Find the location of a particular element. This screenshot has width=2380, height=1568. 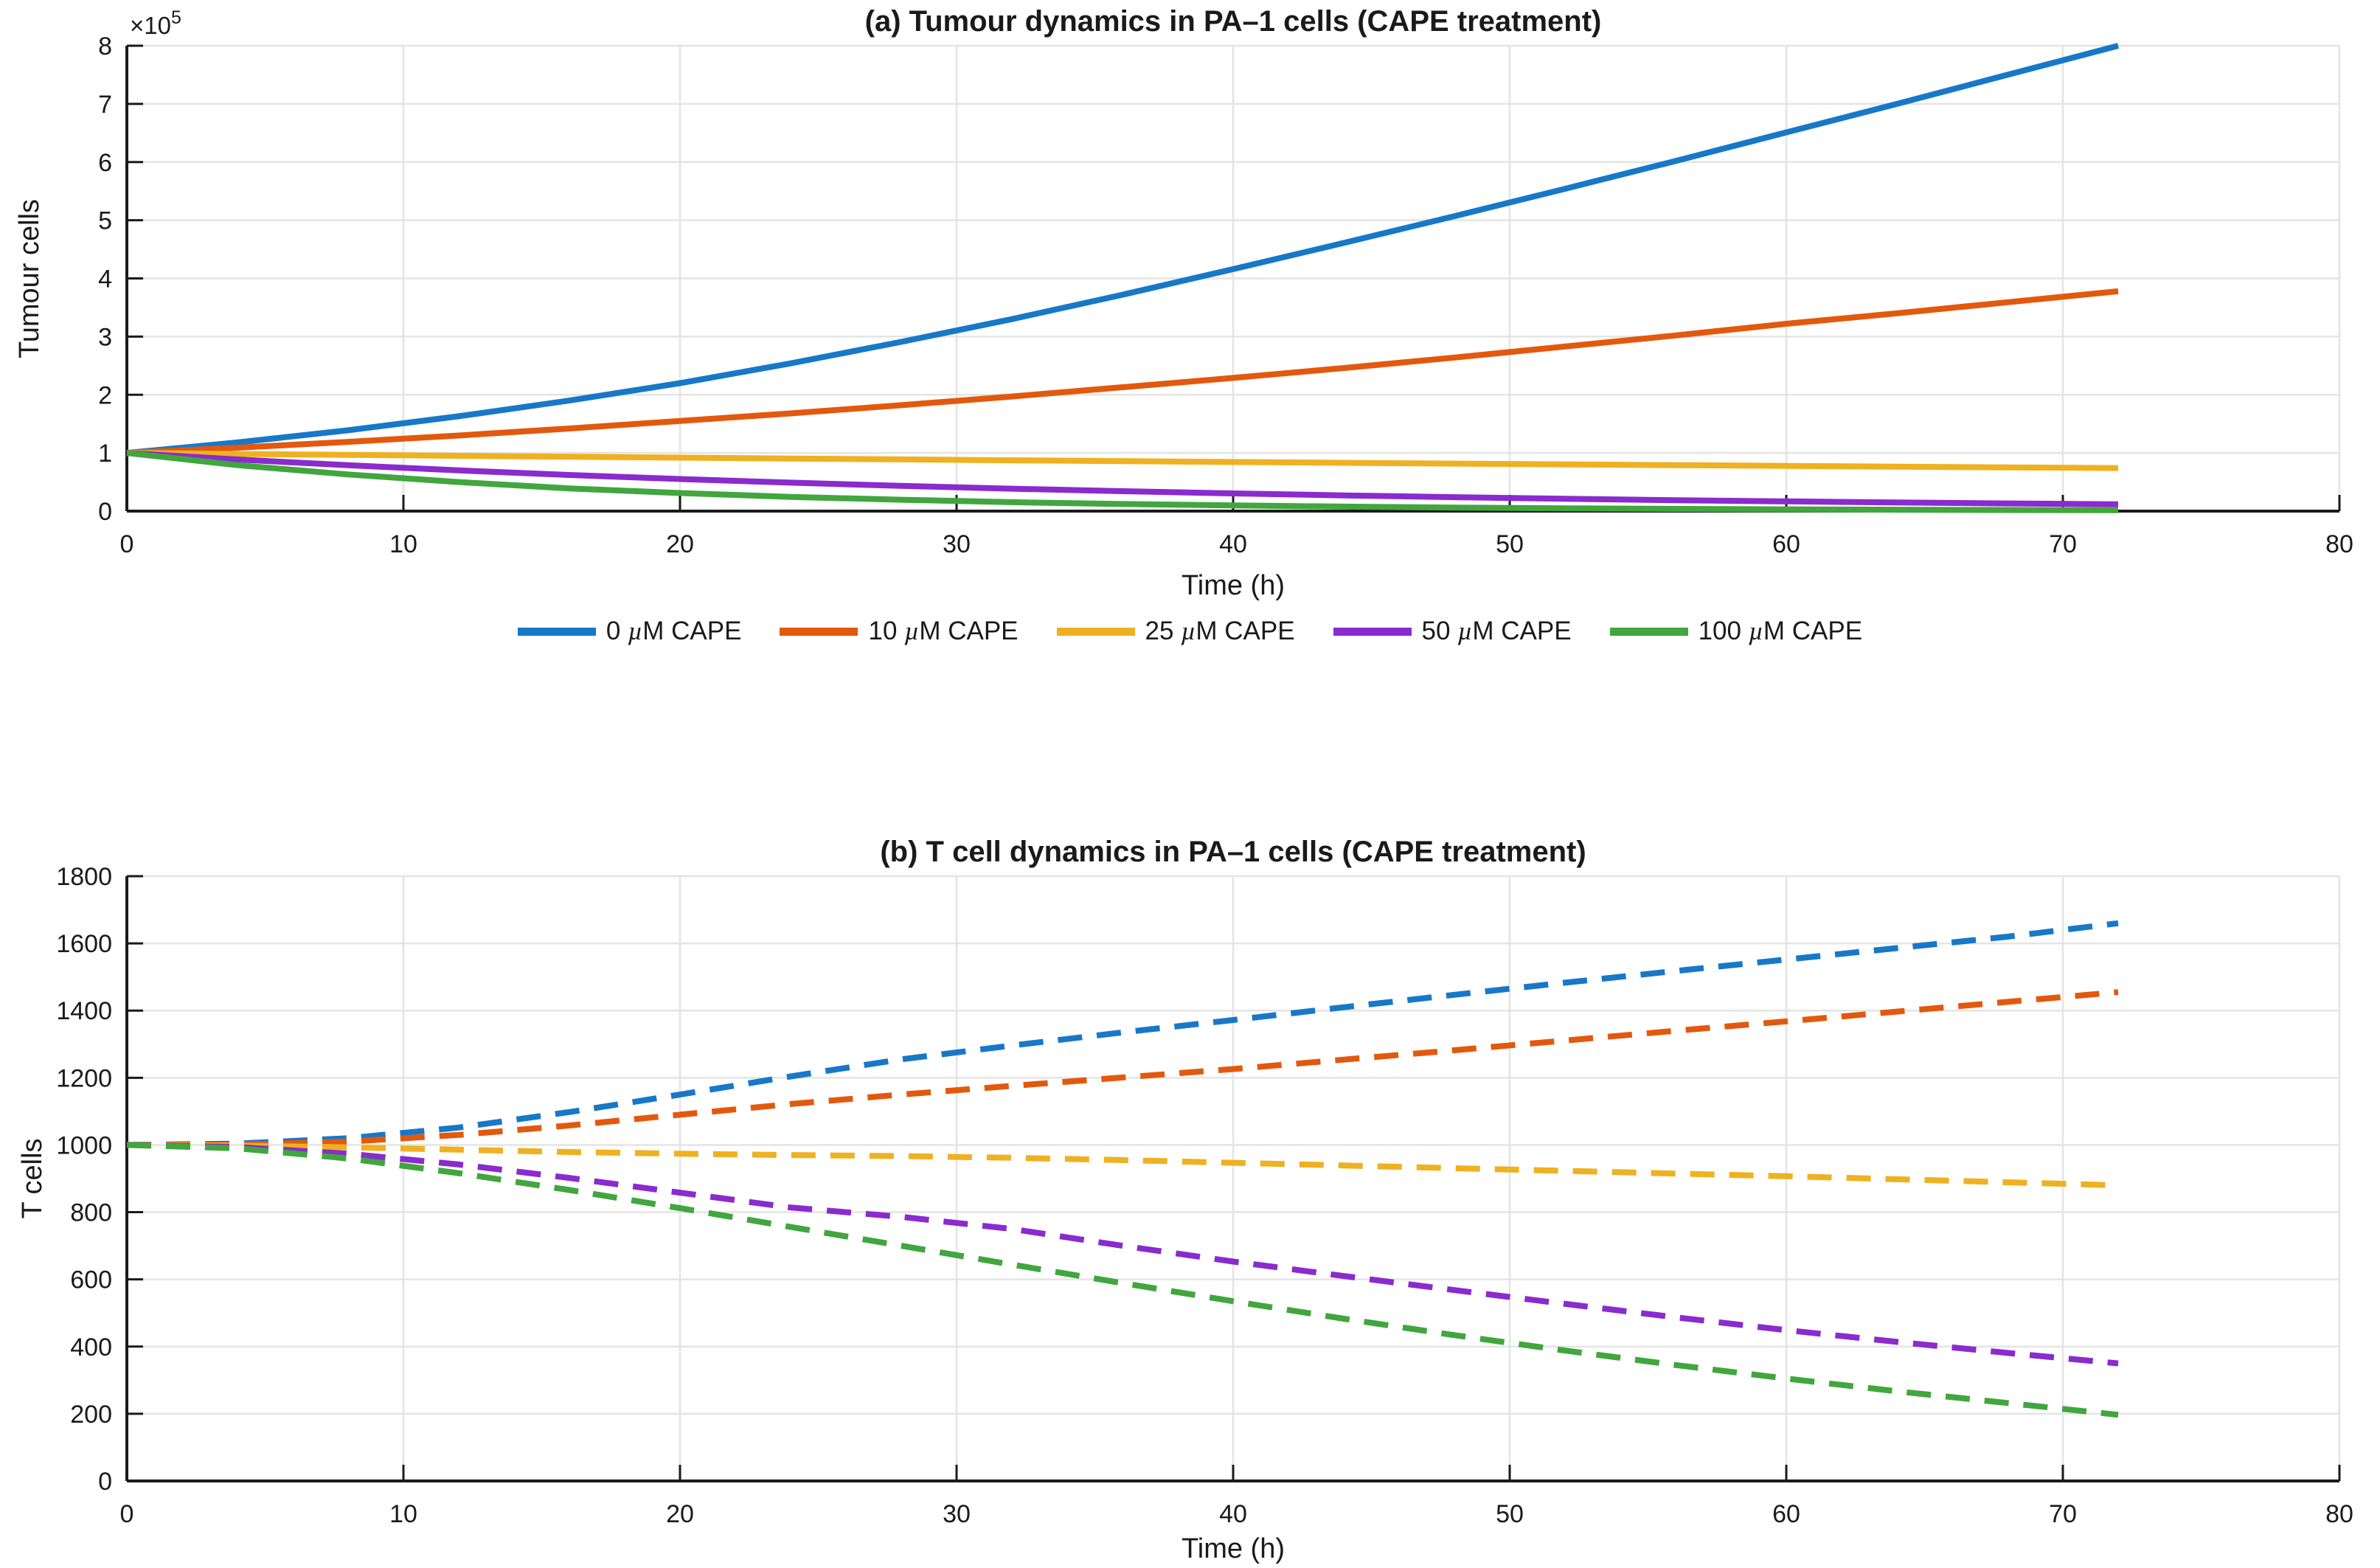

y-tick-label: 7 is located at coordinates (105, 105).